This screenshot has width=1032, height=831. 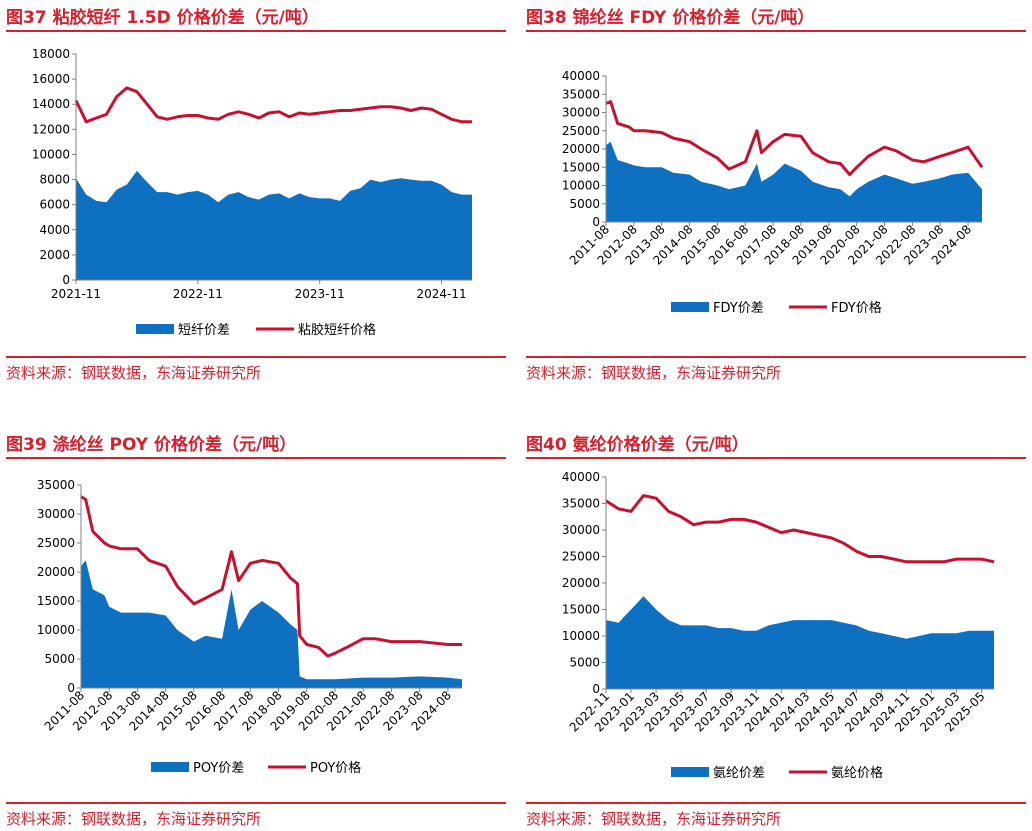 What do you see at coordinates (738, 308) in the screenshot?
I see `legend-label: FDY价差` at bounding box center [738, 308].